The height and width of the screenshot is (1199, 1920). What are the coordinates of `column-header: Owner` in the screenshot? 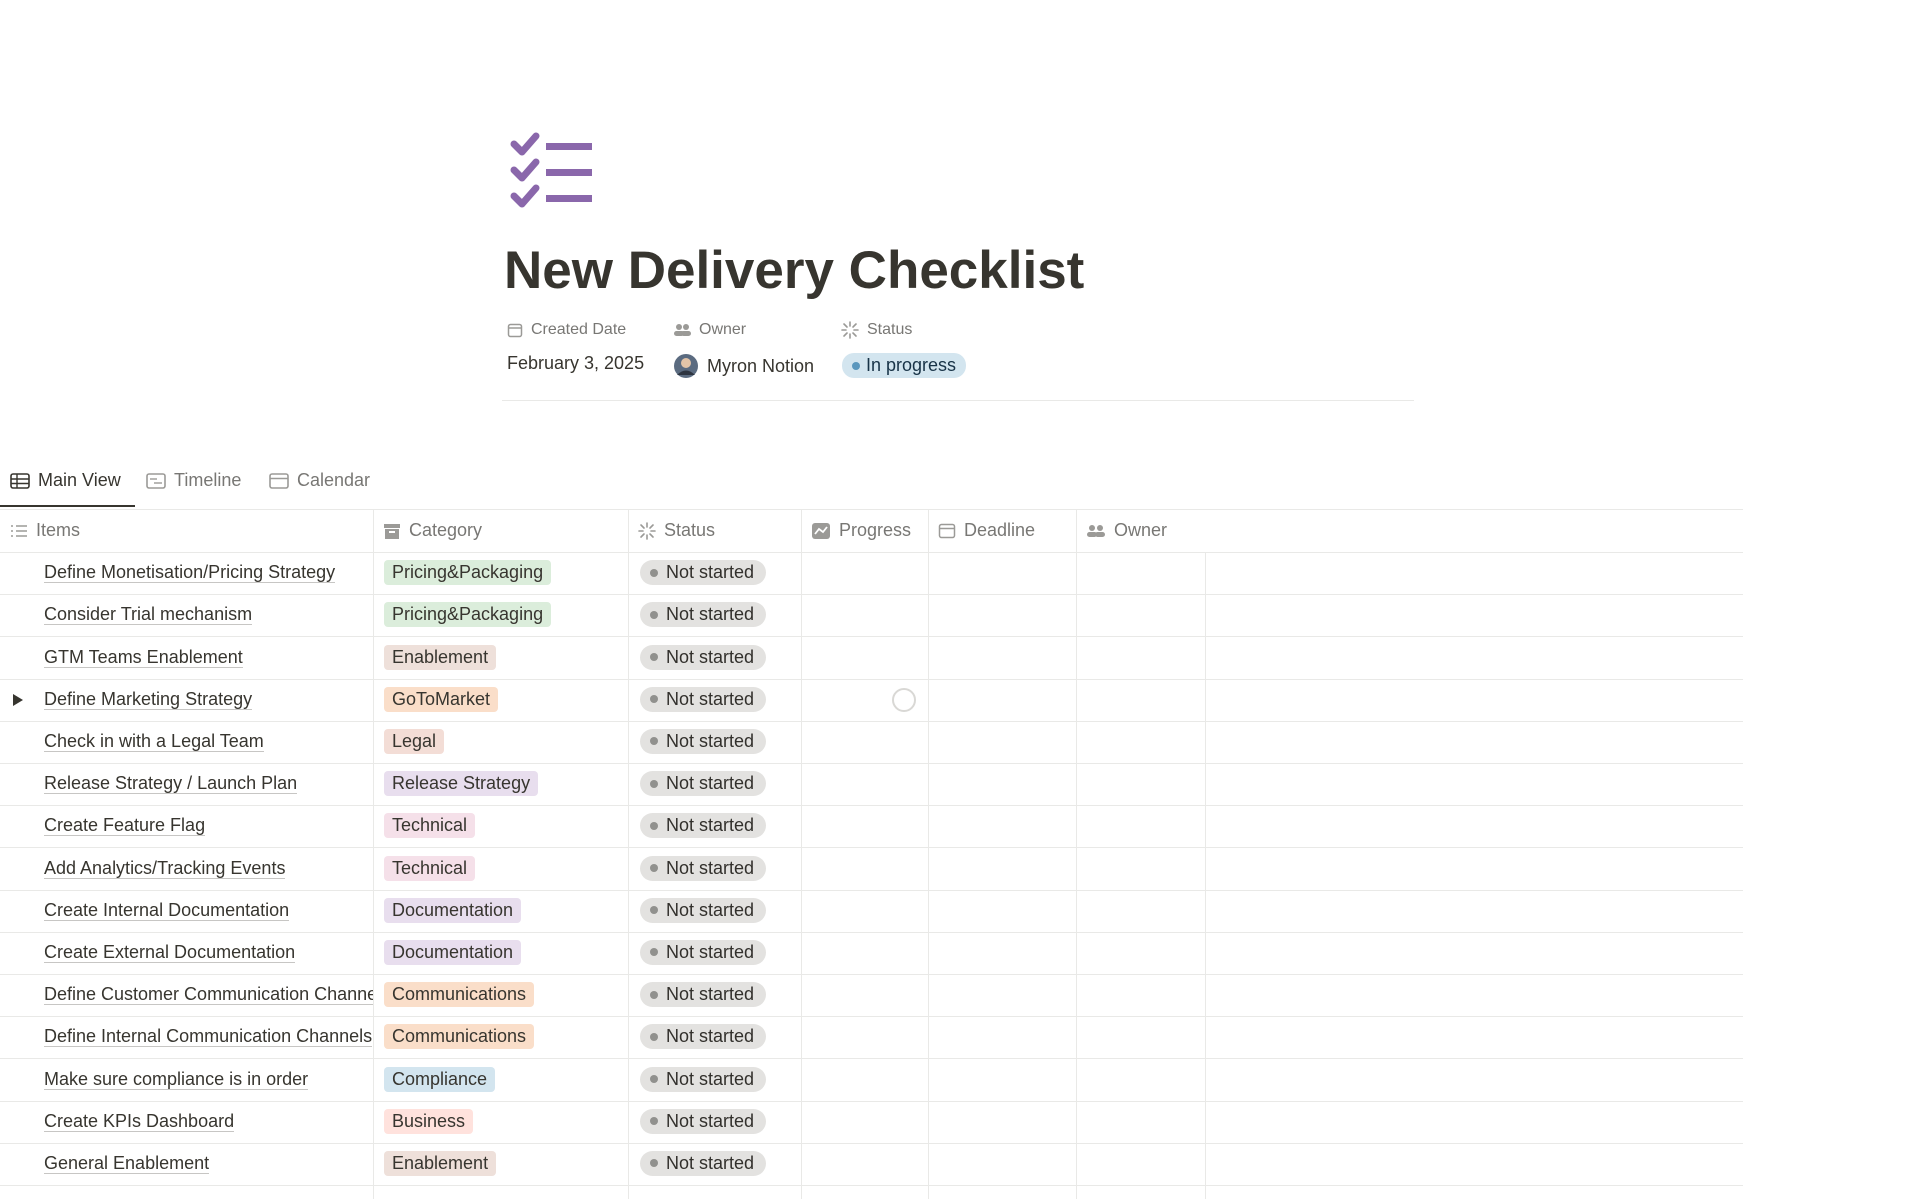 It's located at (1140, 530).